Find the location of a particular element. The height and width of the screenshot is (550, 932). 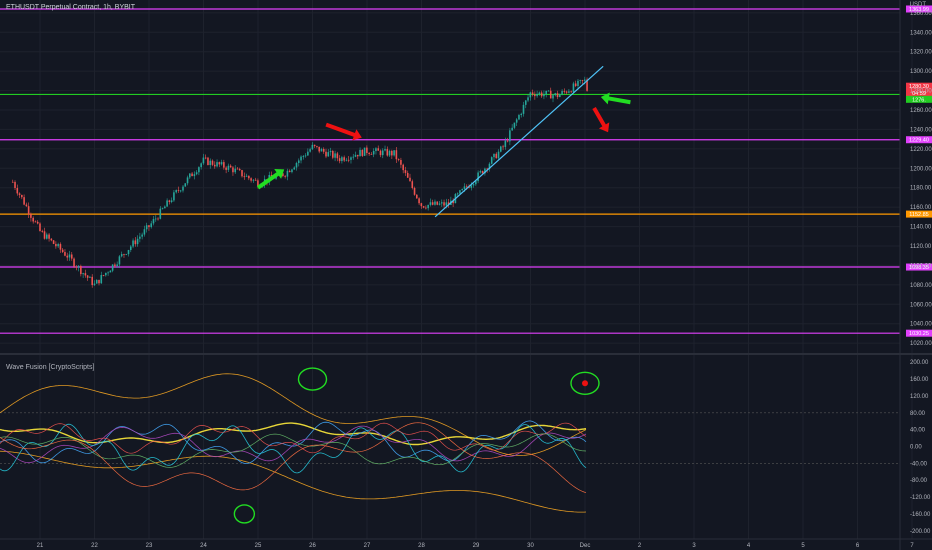

price-tick-label: 1180.00 is located at coordinates (921, 189).